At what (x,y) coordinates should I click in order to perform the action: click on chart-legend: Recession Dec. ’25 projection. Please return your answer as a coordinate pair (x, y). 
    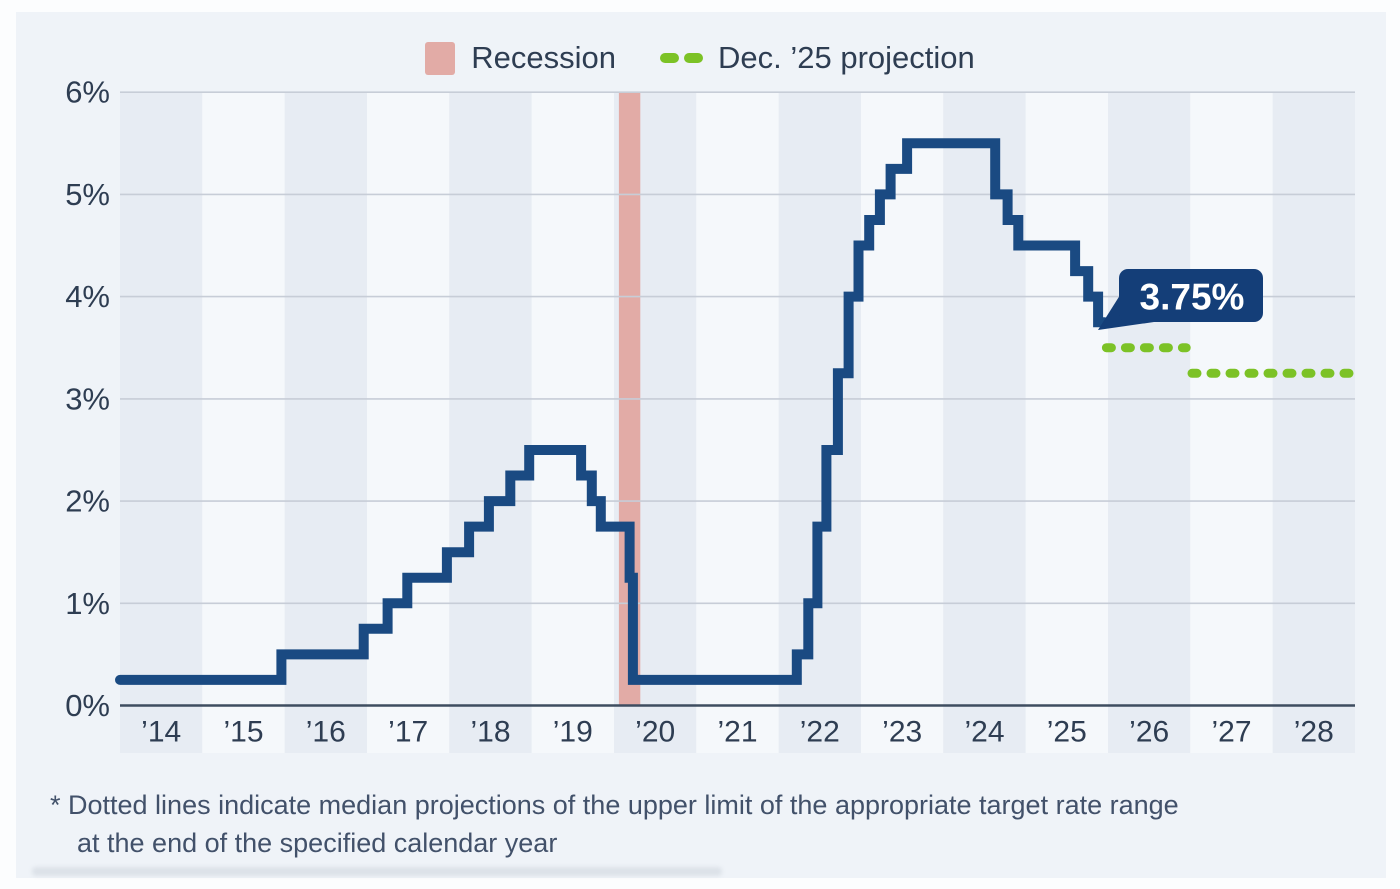
    Looking at the image, I should click on (700, 58).